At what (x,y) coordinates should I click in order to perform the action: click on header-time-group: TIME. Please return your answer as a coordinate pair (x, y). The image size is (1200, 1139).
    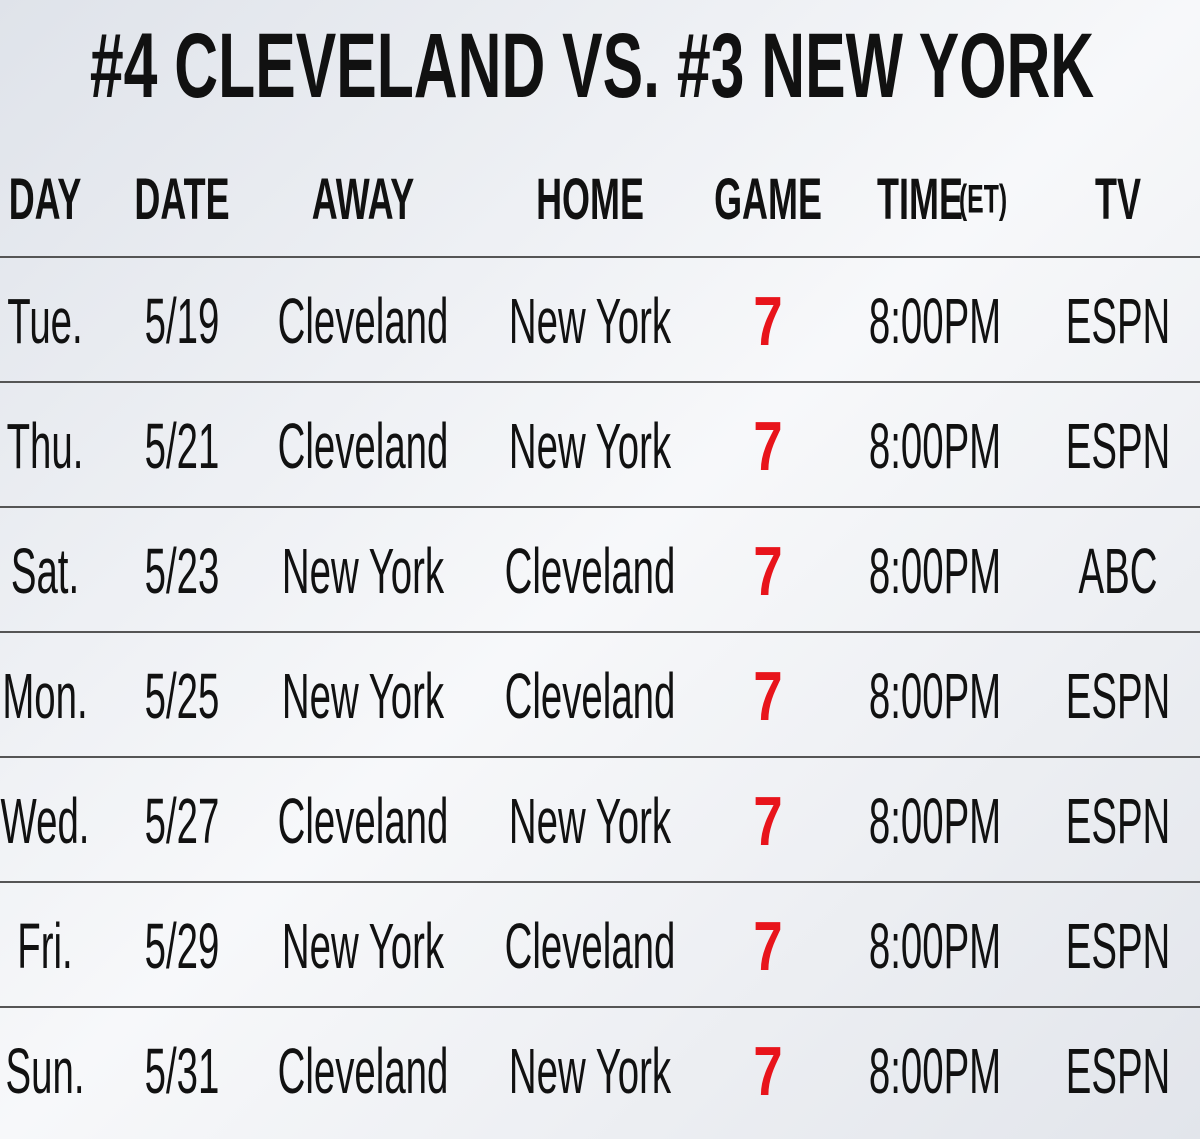
    Looking at the image, I should click on (920, 200).